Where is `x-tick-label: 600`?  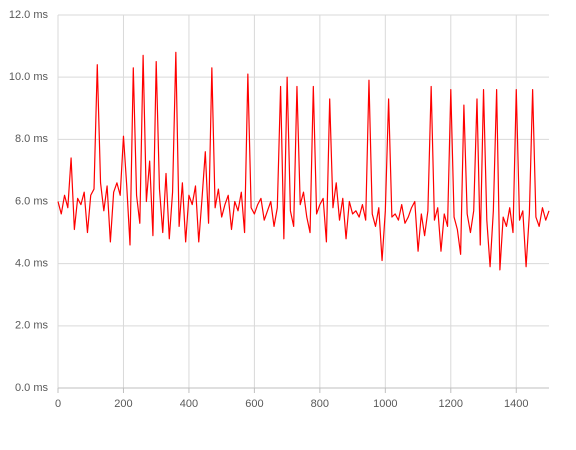 x-tick-label: 600 is located at coordinates (254, 404).